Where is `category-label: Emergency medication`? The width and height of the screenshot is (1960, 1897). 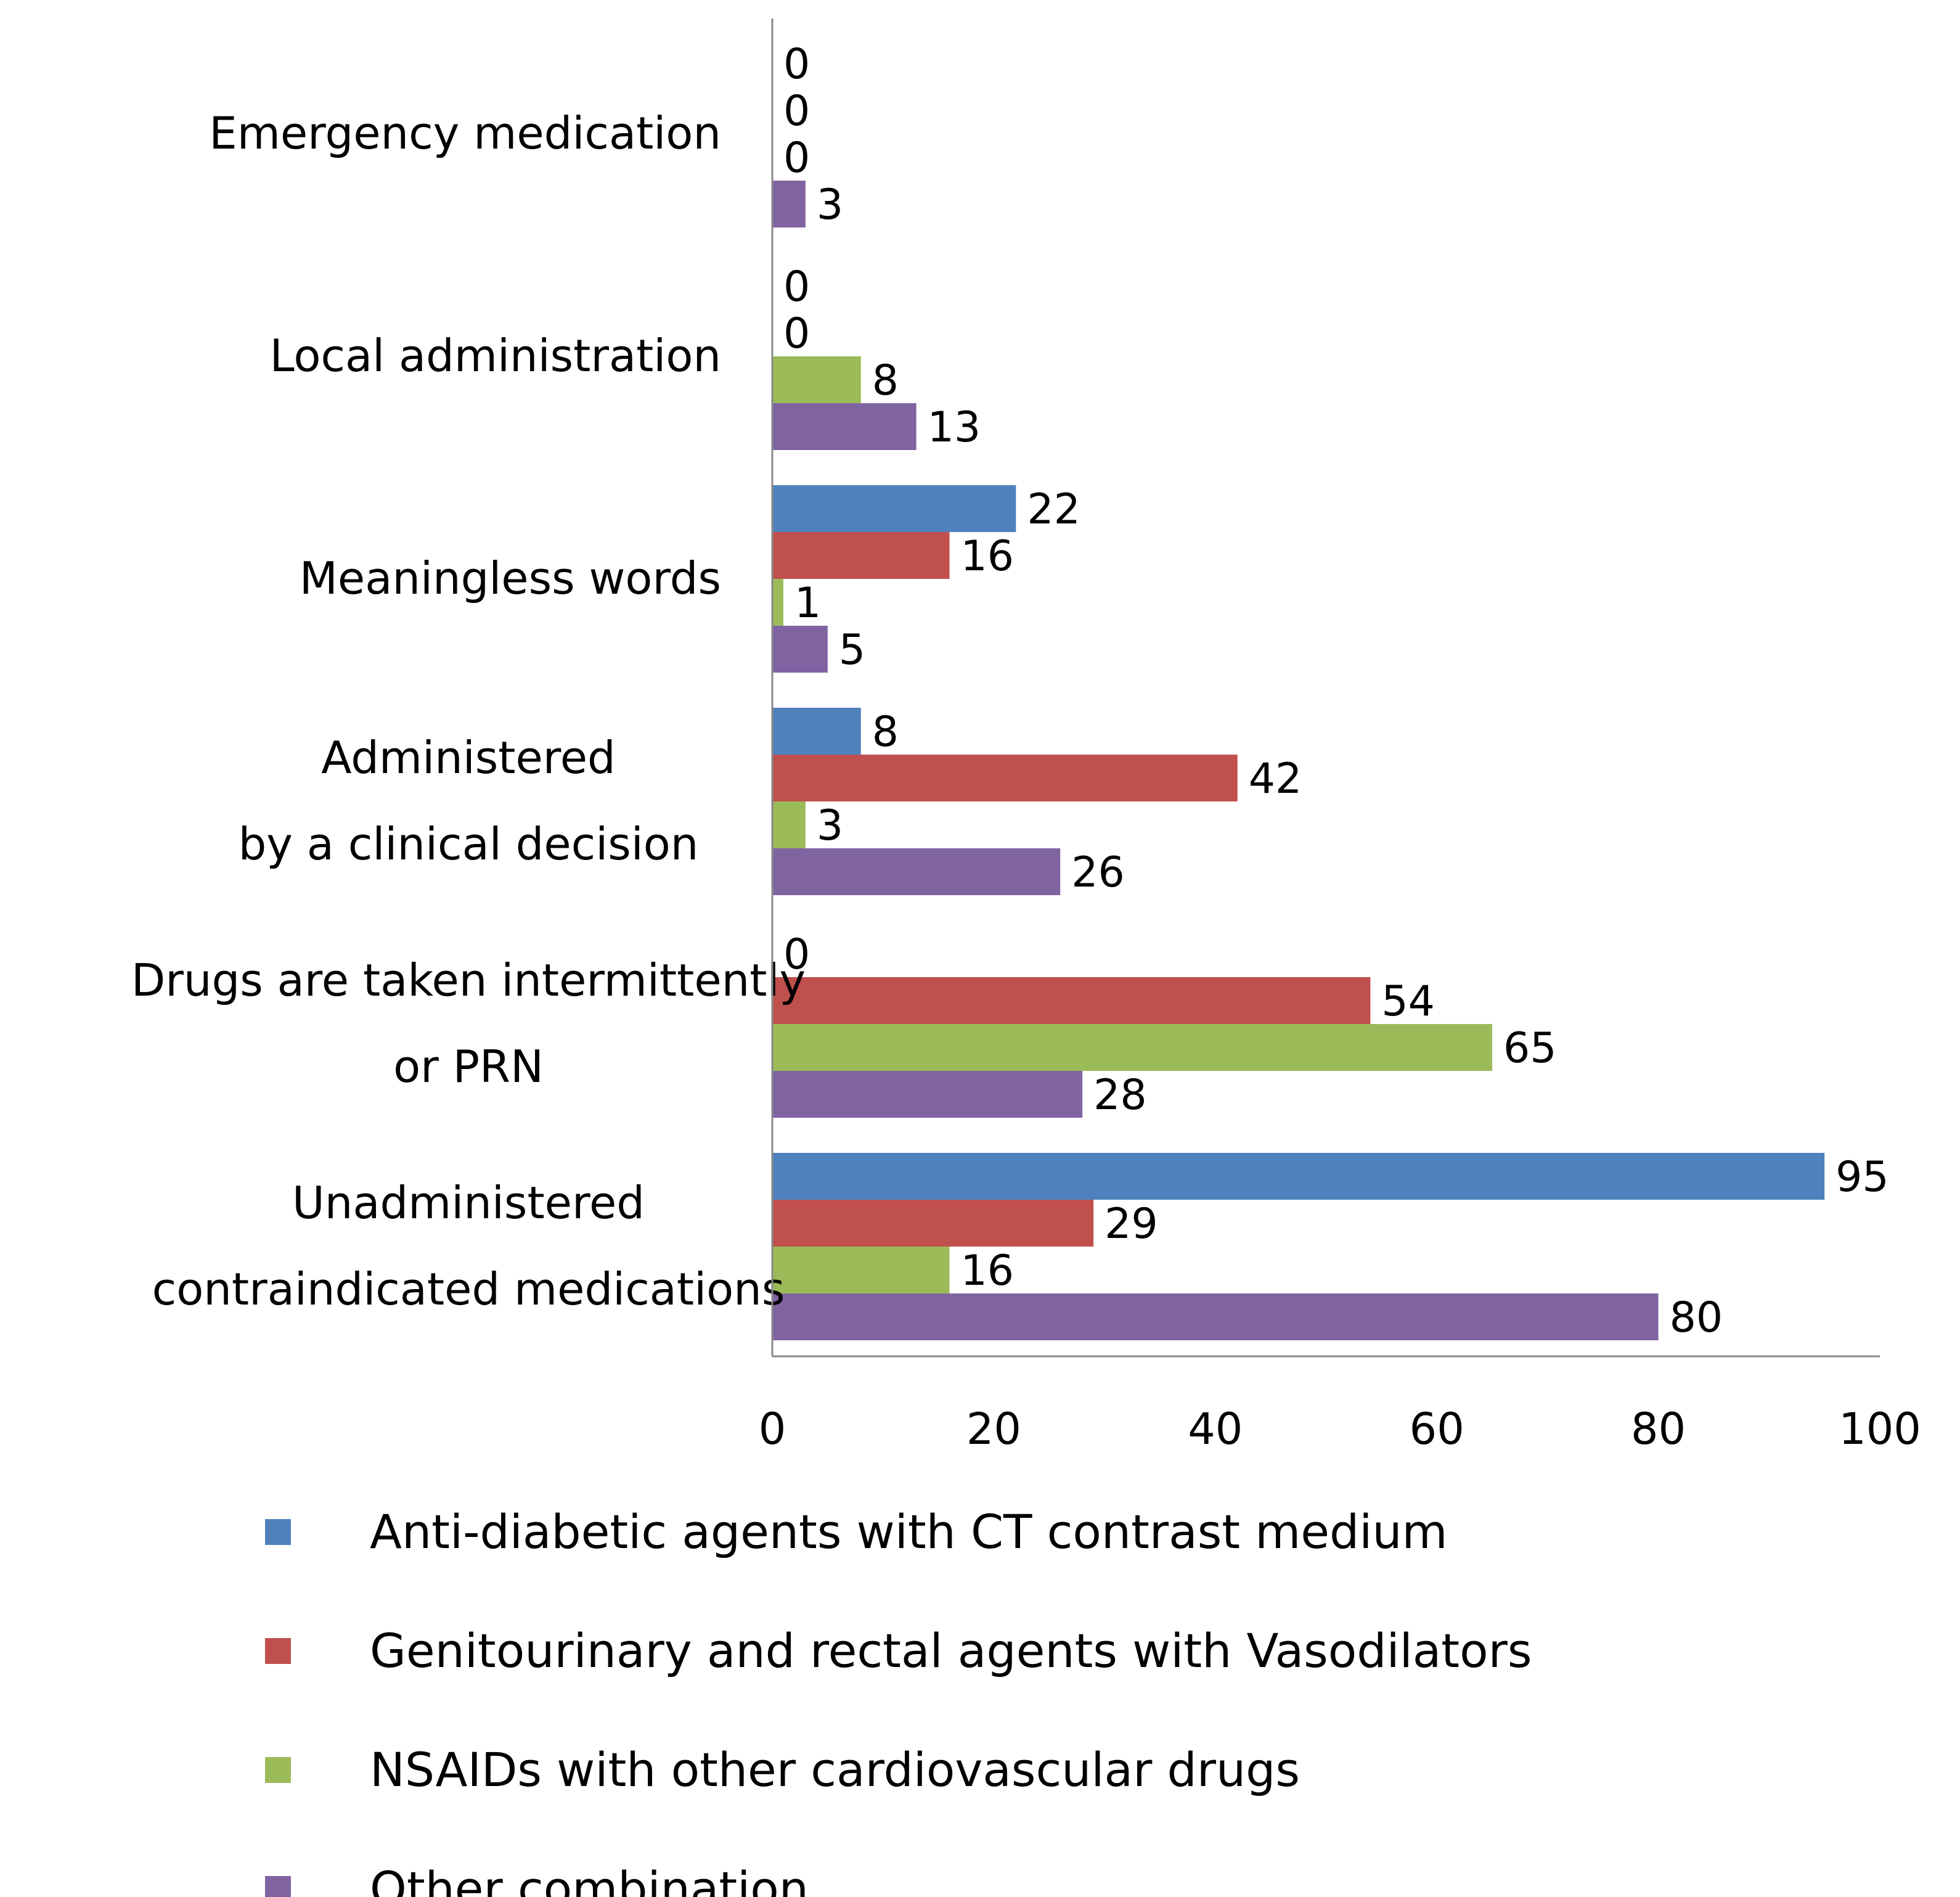 category-label: Emergency medication is located at coordinates (465, 133).